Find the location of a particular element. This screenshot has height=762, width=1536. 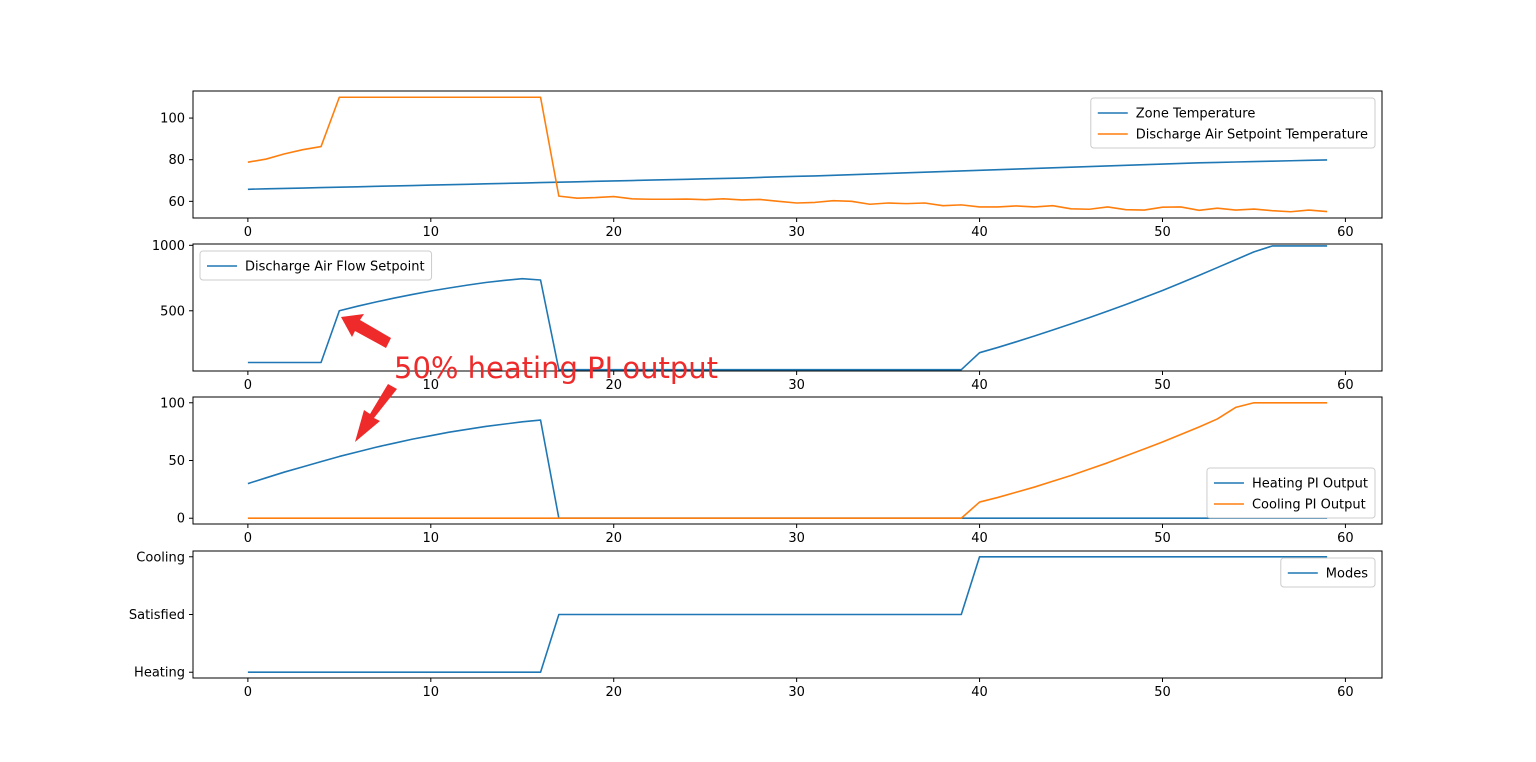

legend-label: Modes is located at coordinates (1347, 574).